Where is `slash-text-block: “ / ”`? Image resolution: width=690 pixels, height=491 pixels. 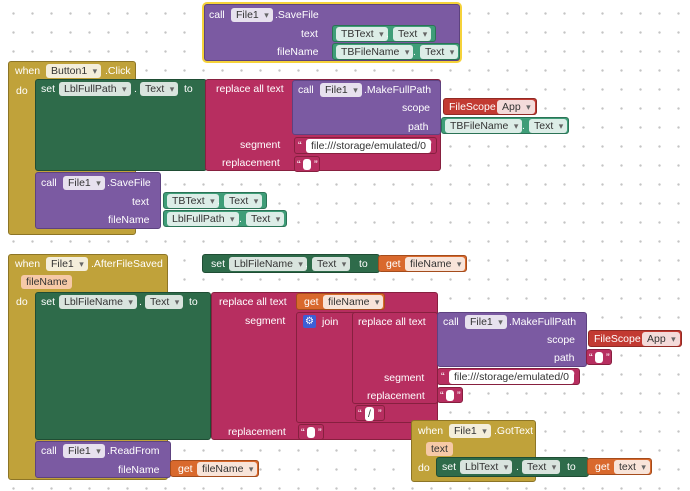 slash-text-block: “ / ” is located at coordinates (370, 413).